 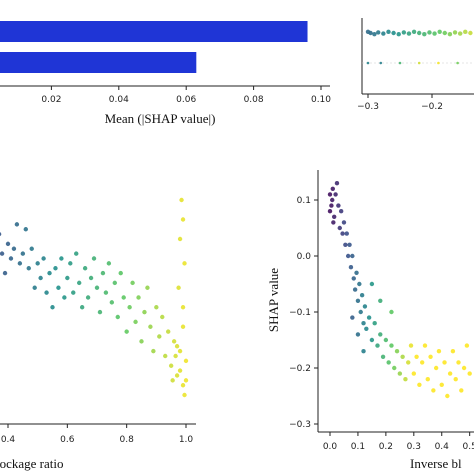 What do you see at coordinates (304, 257) in the screenshot?
I see `right-y-tick-label: 0.0` at bounding box center [304, 257].